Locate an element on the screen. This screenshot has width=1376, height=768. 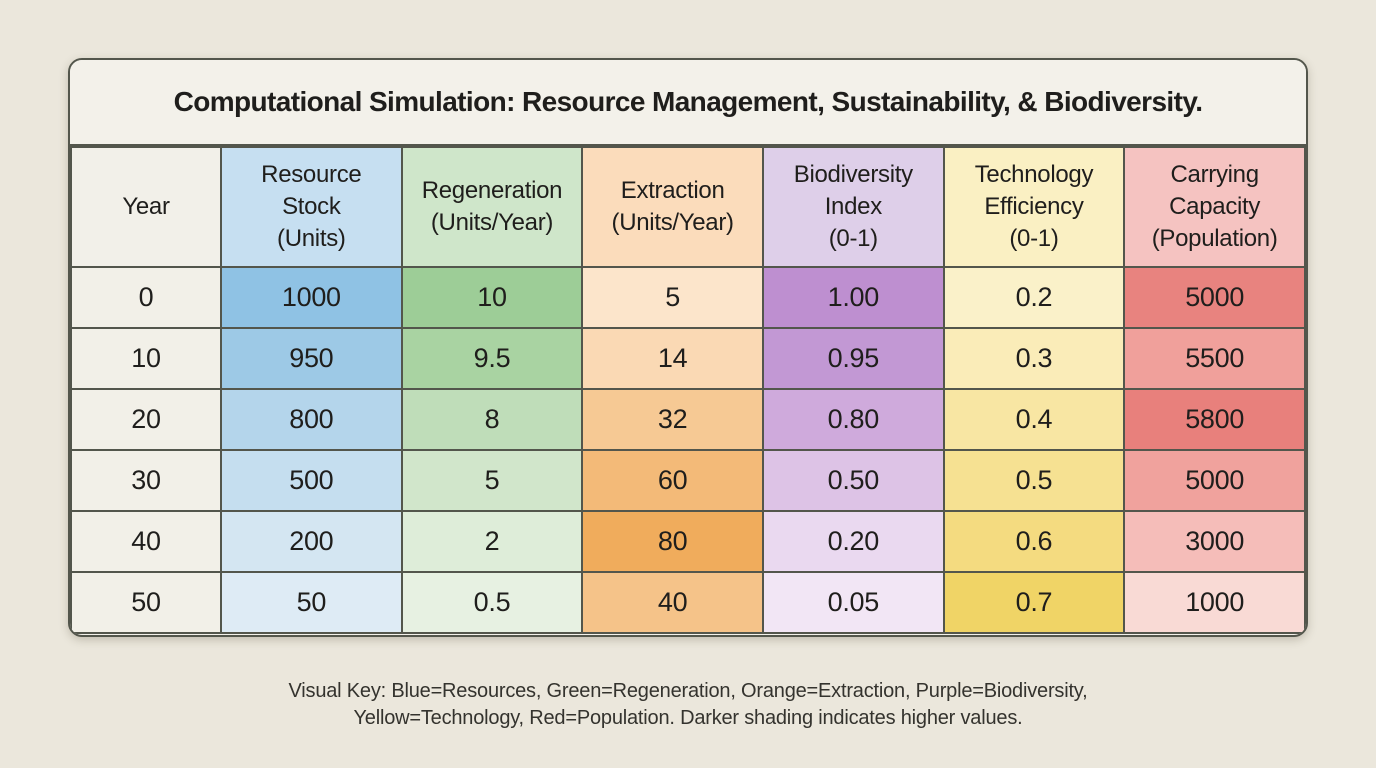
cell-extraction: 14 is located at coordinates (672, 358).